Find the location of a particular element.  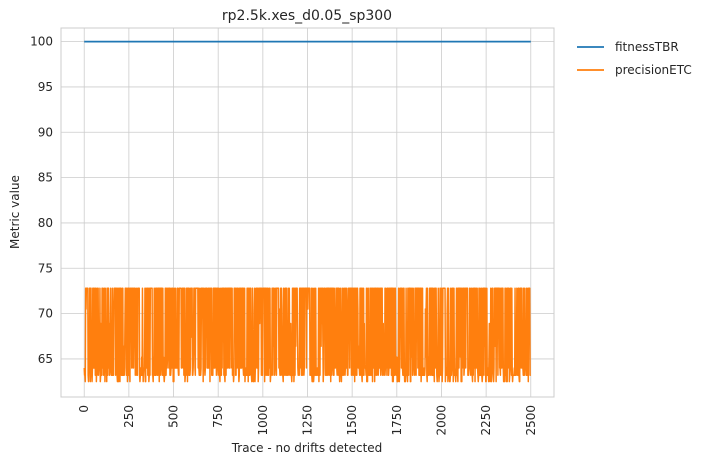

legend-label-fitness: fitnessTBR is located at coordinates (647, 47).